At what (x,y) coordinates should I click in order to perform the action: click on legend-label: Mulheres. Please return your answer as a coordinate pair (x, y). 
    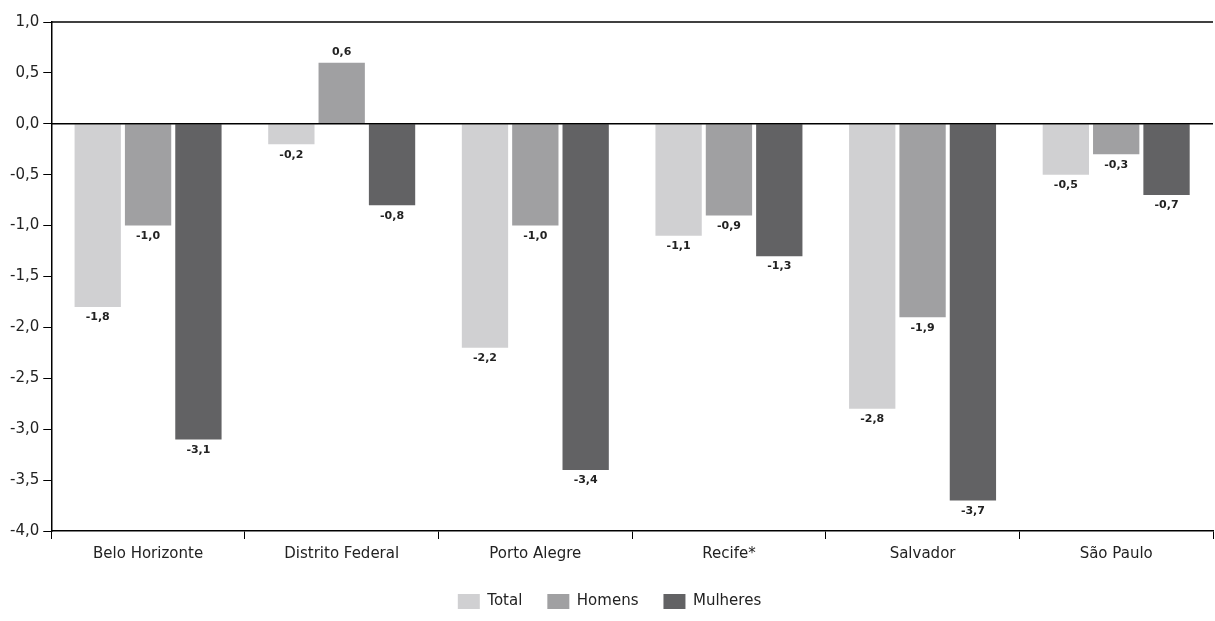
    Looking at the image, I should click on (727, 600).